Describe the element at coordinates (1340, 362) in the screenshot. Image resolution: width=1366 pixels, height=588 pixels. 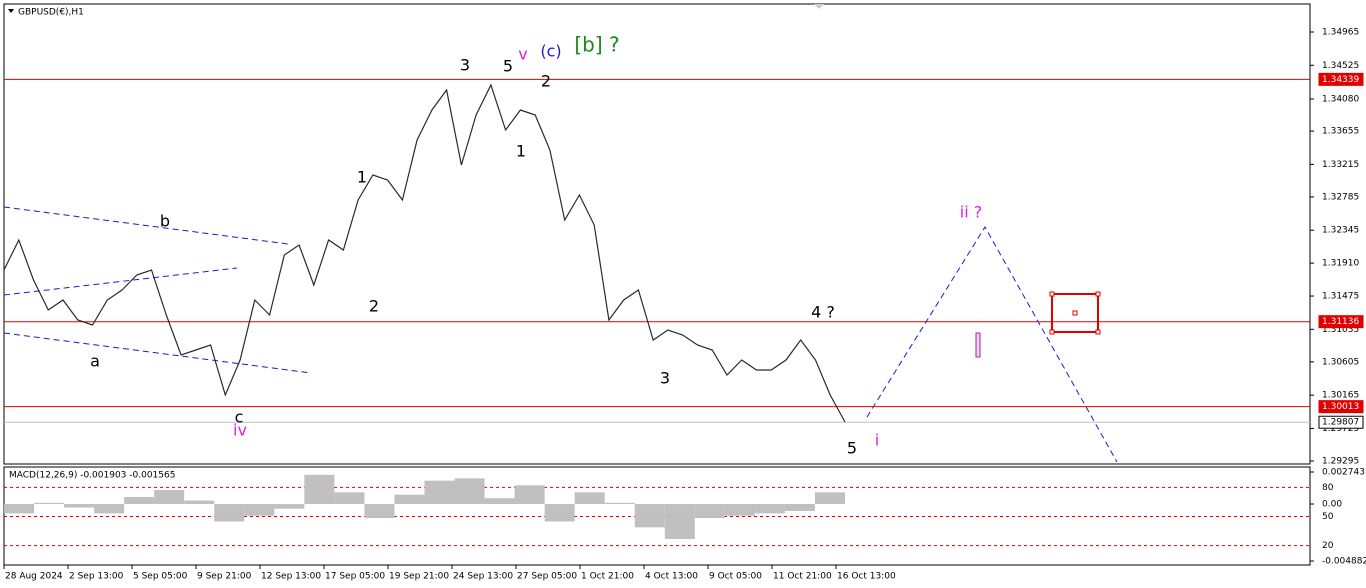
I see `y-tick-label: 1.30605` at that location.